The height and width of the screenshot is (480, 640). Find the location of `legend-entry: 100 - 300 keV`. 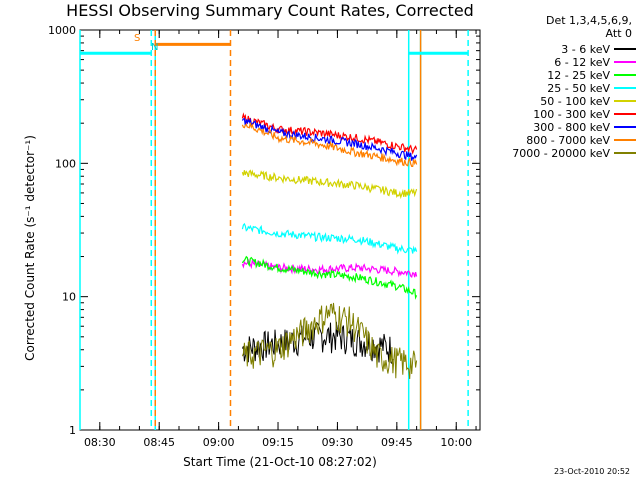

legend-entry: 100 - 300 keV is located at coordinates (584, 114).